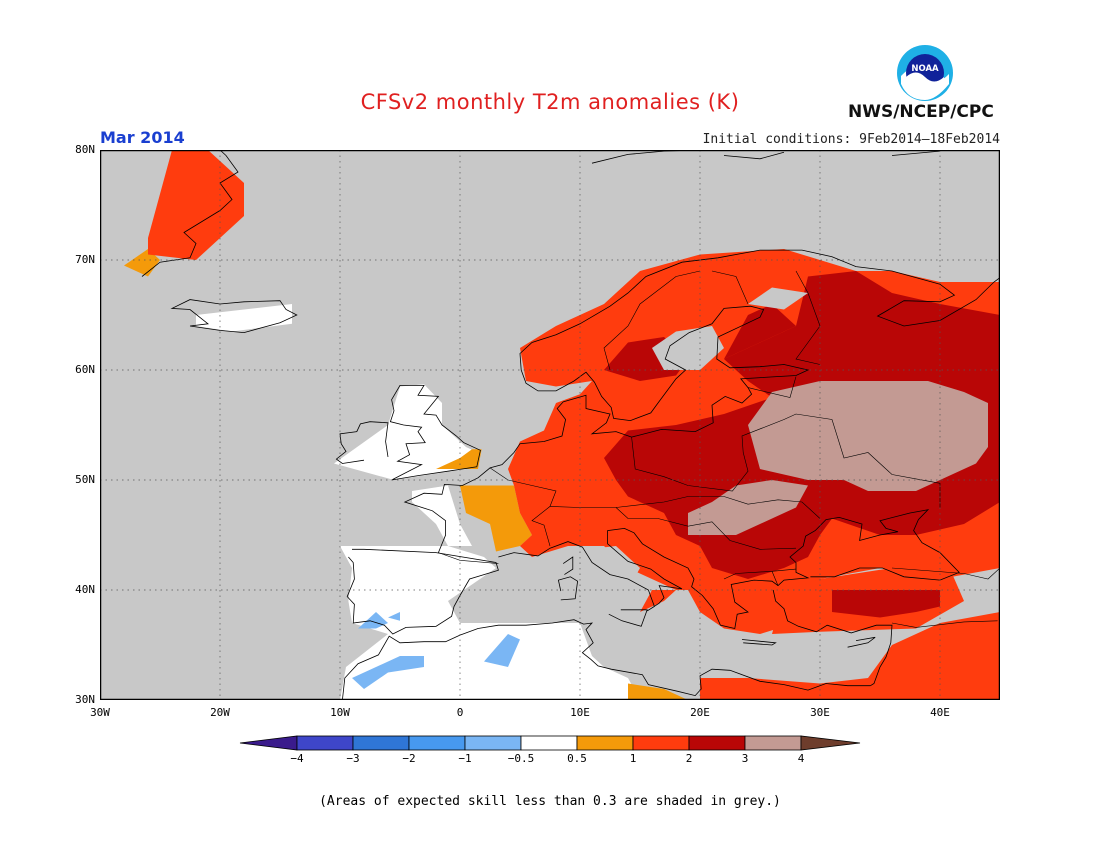  Describe the element at coordinates (700, 712) in the screenshot. I see `longitude-label: 20E` at that location.